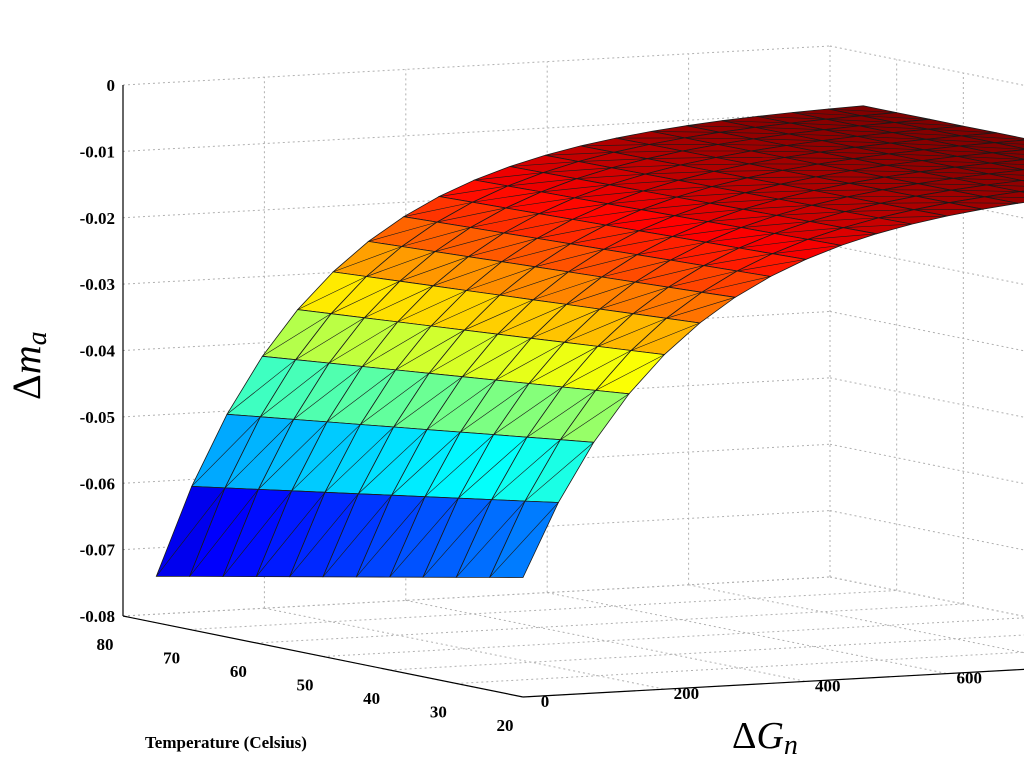 The image size is (1024, 762). What do you see at coordinates (773, 683) in the screenshot?
I see `axis-line-gn` at bounding box center [773, 683].